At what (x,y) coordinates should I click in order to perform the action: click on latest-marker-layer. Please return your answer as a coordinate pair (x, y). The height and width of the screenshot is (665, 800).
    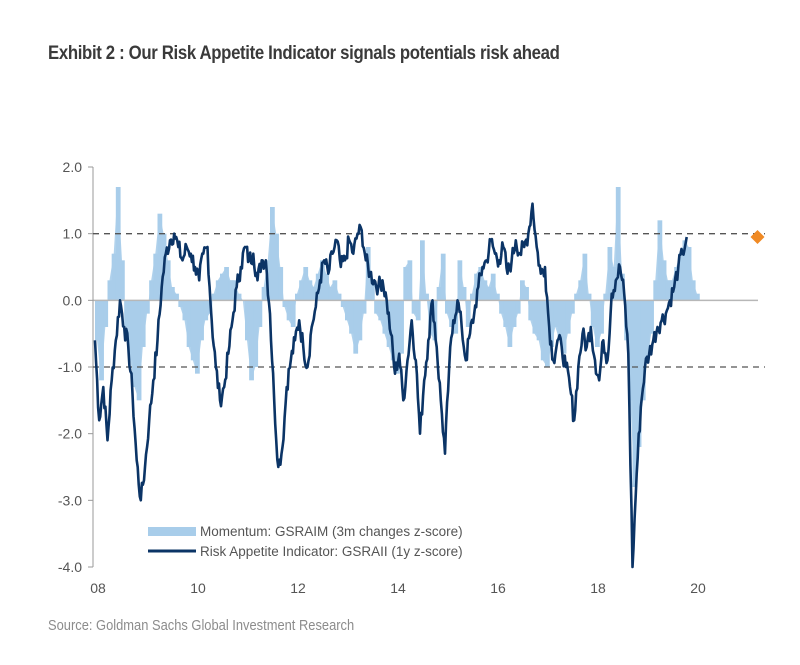
    Looking at the image, I should click on (757, 237).